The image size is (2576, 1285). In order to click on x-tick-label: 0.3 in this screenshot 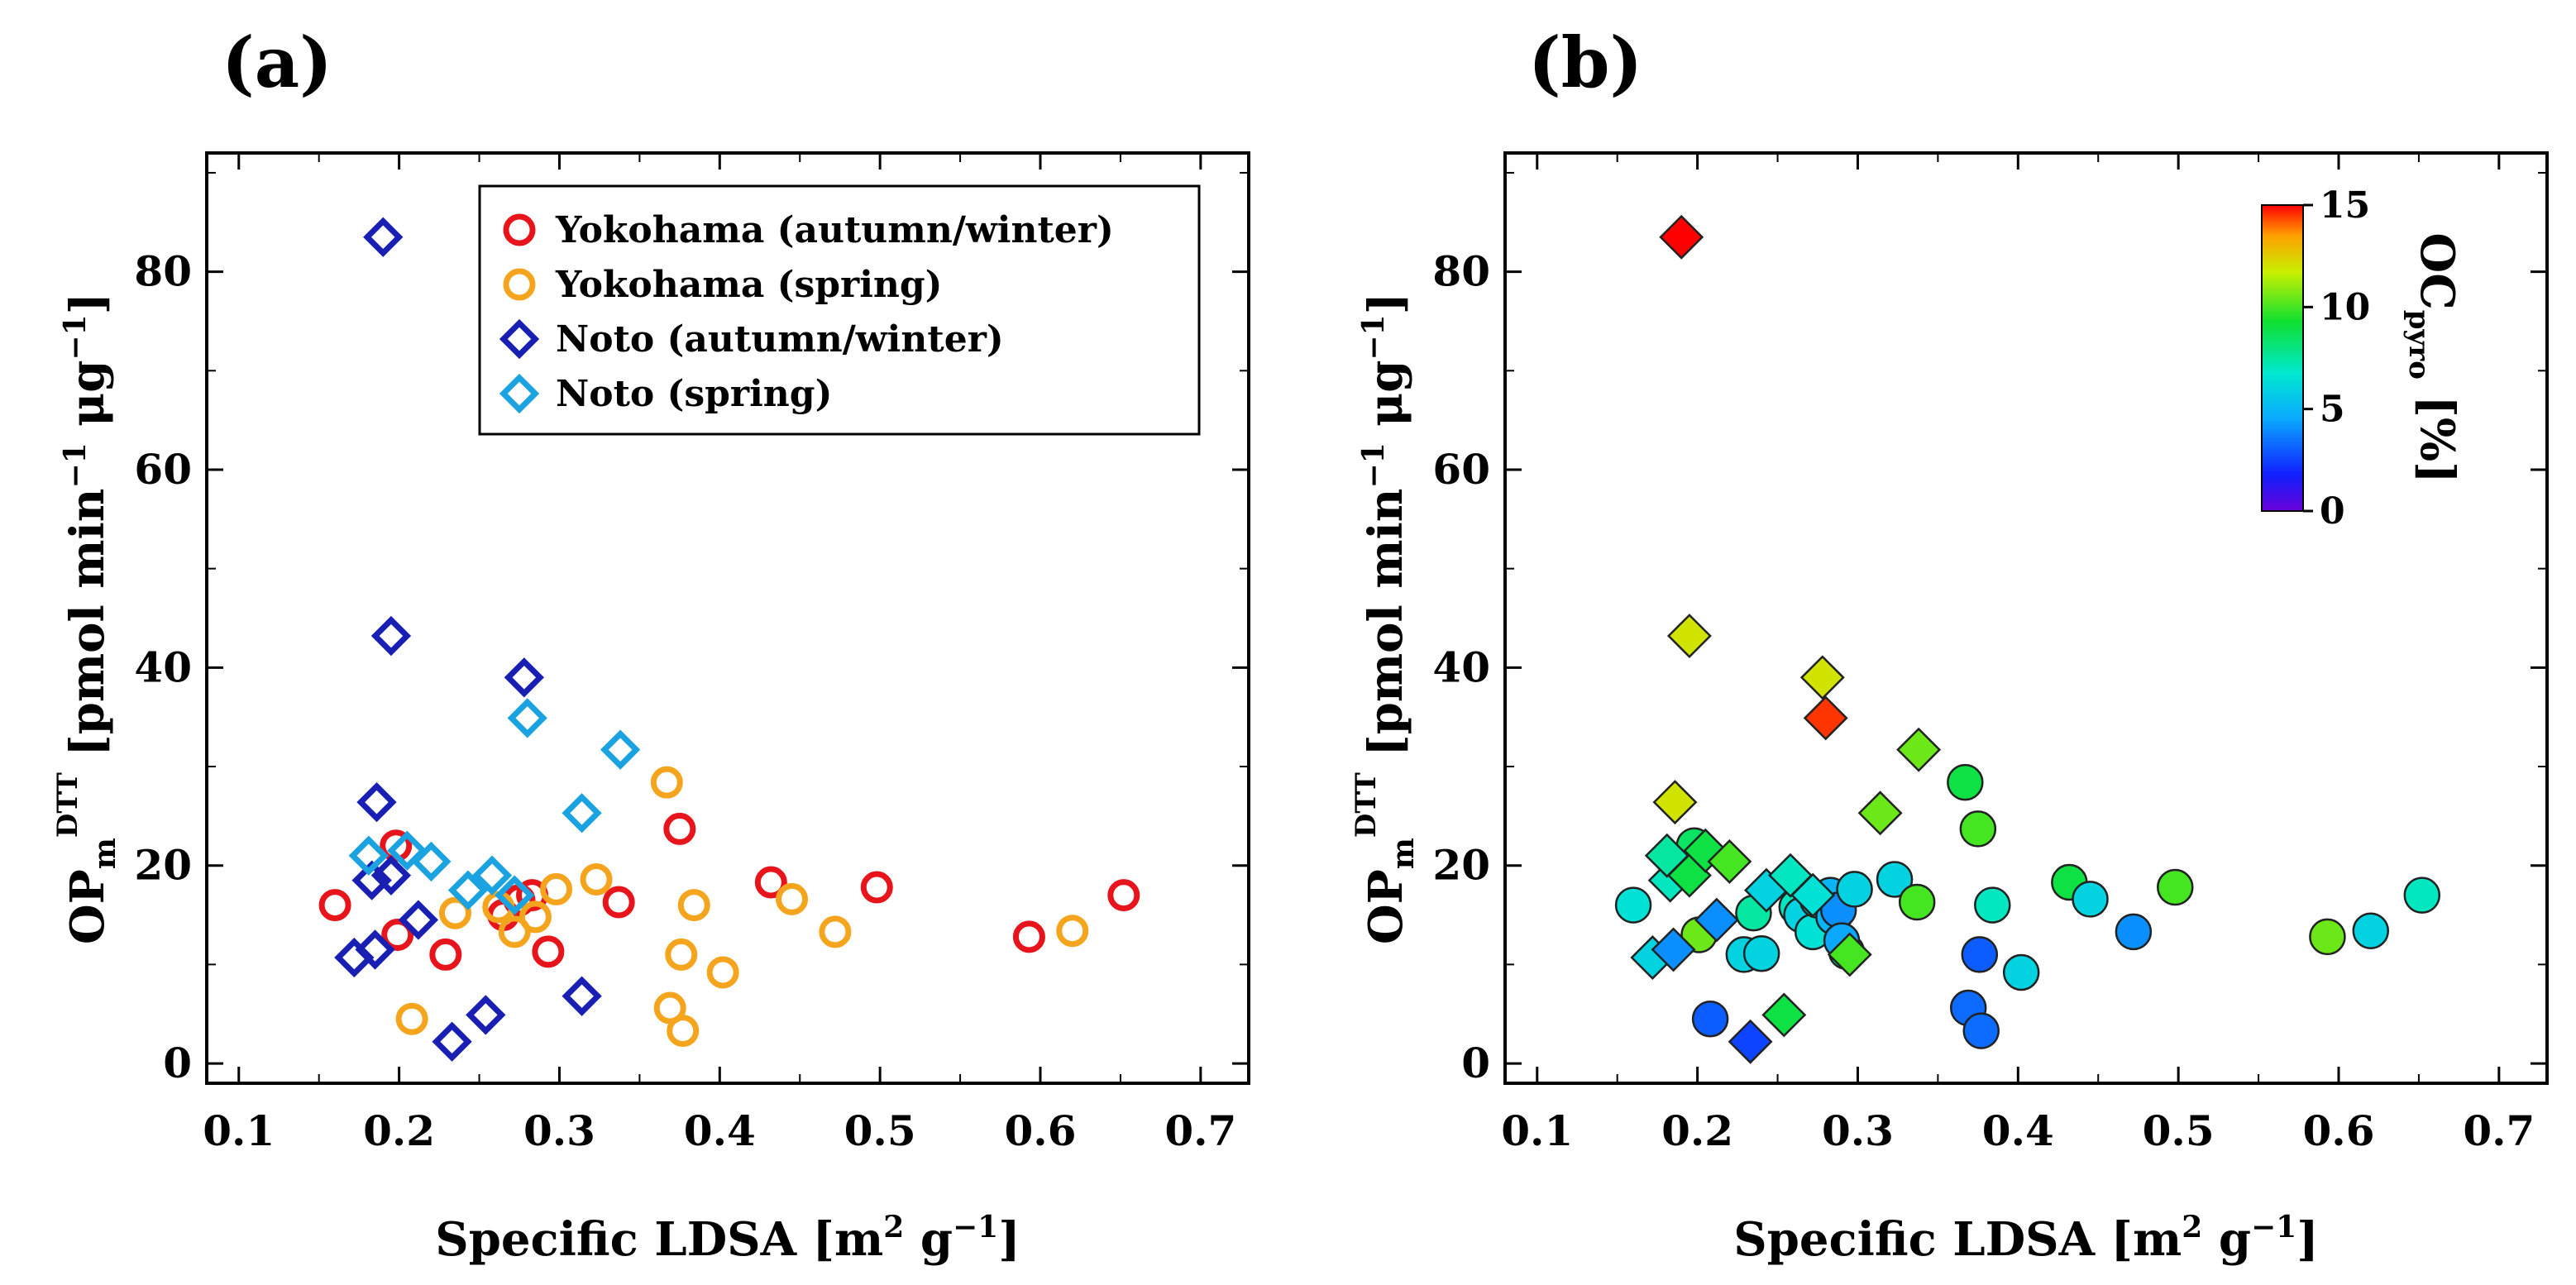, I will do `click(559, 1130)`.